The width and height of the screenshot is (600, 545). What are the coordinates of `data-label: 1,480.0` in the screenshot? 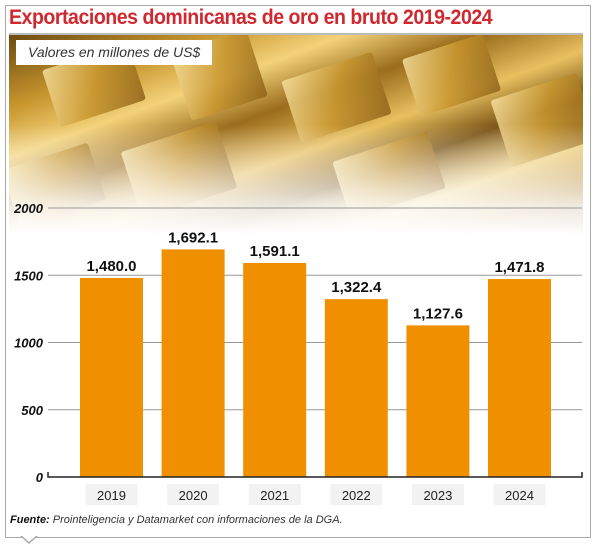 It's located at (111, 266).